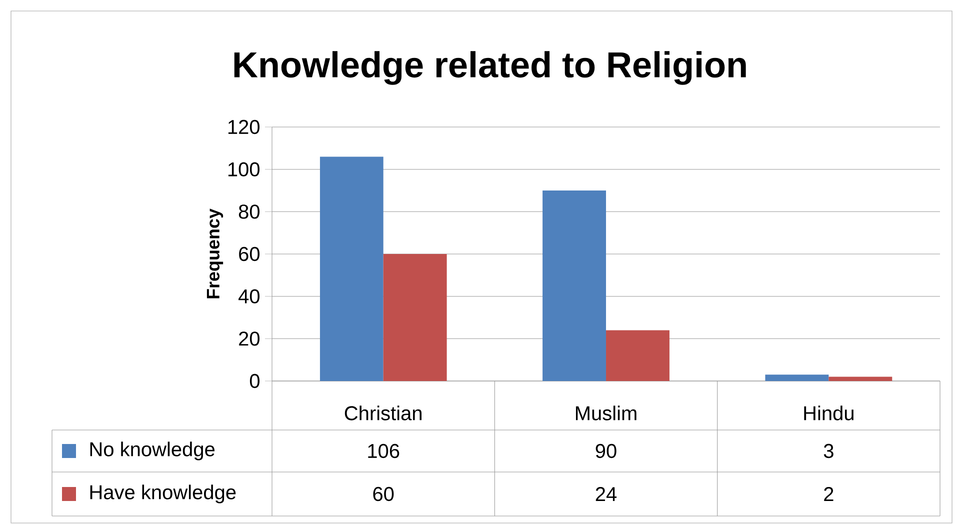 The height and width of the screenshot is (524, 955). I want to click on legend-label: Have knowledge, so click(163, 494).